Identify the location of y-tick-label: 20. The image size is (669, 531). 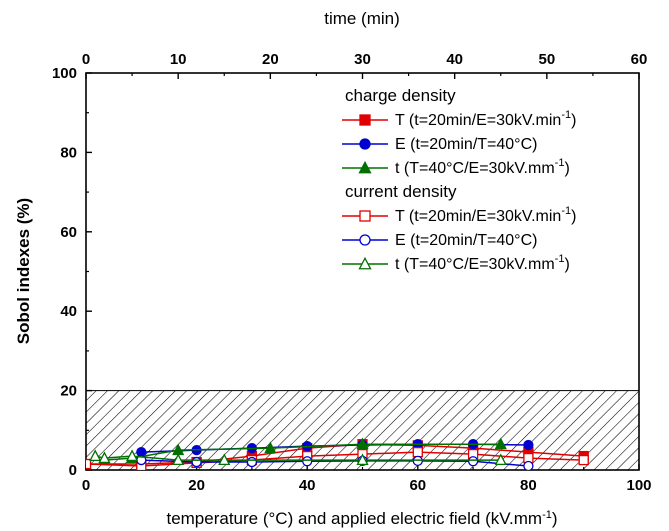
(68, 391).